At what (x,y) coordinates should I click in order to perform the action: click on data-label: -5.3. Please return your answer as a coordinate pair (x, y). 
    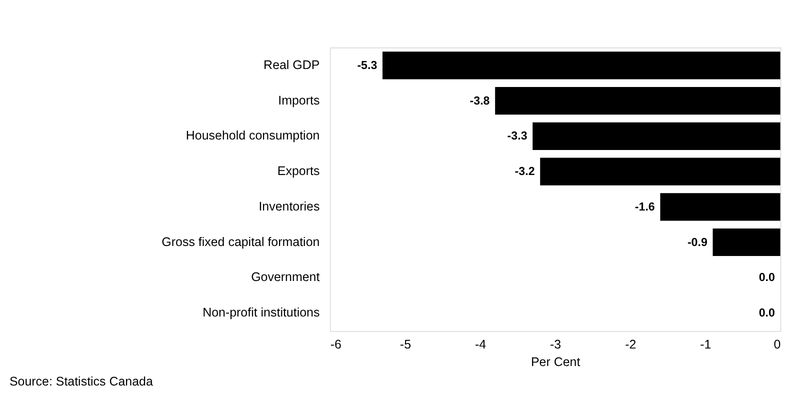
    Looking at the image, I should click on (367, 66).